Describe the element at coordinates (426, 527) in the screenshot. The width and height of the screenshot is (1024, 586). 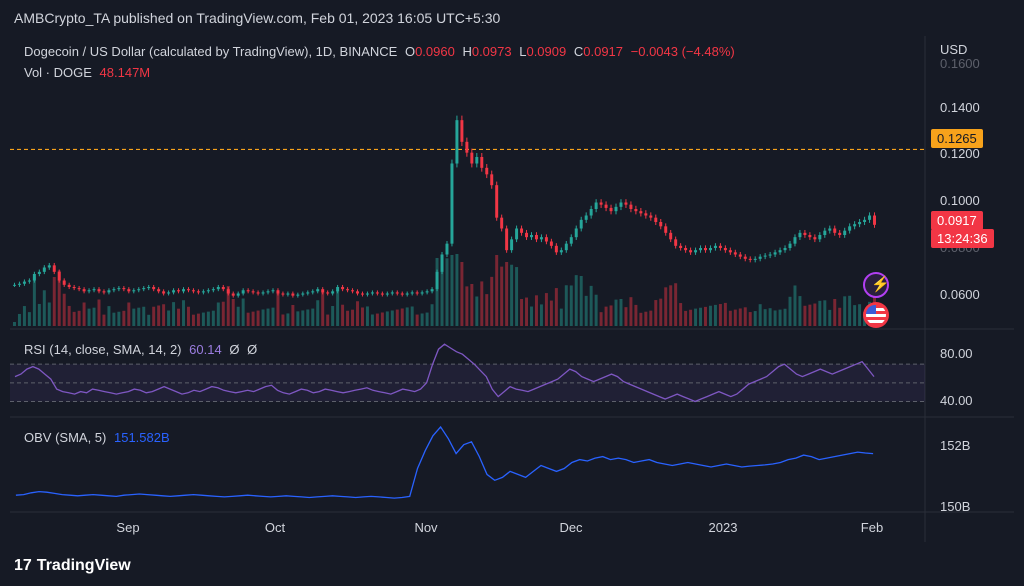
I see `x-tick: Nov` at that location.